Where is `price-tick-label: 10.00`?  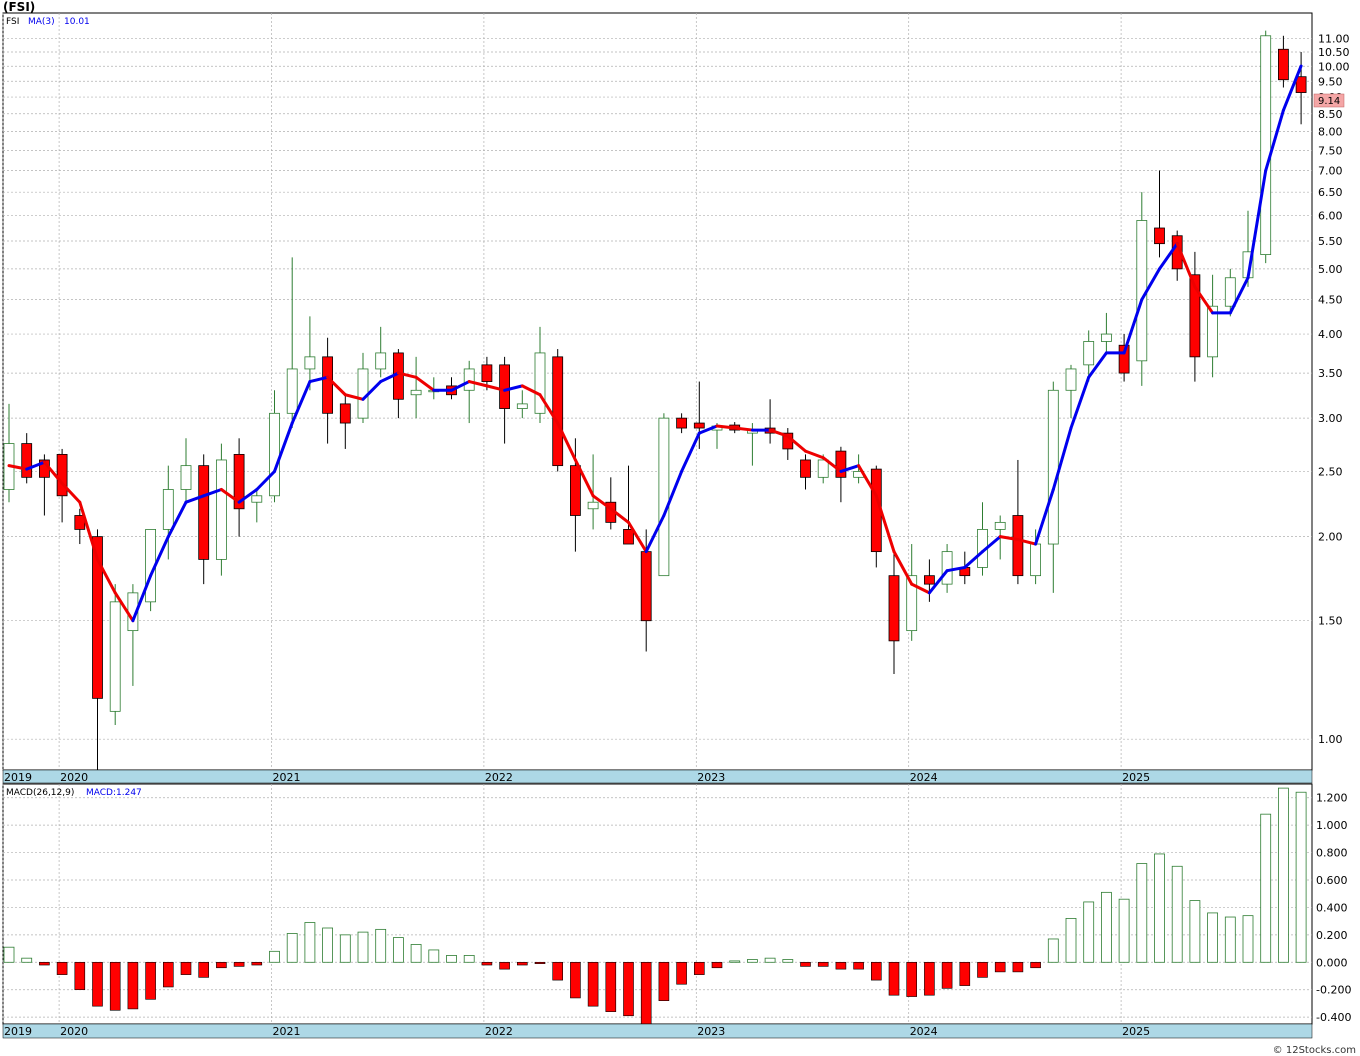 price-tick-label: 10.00 is located at coordinates (1334, 66).